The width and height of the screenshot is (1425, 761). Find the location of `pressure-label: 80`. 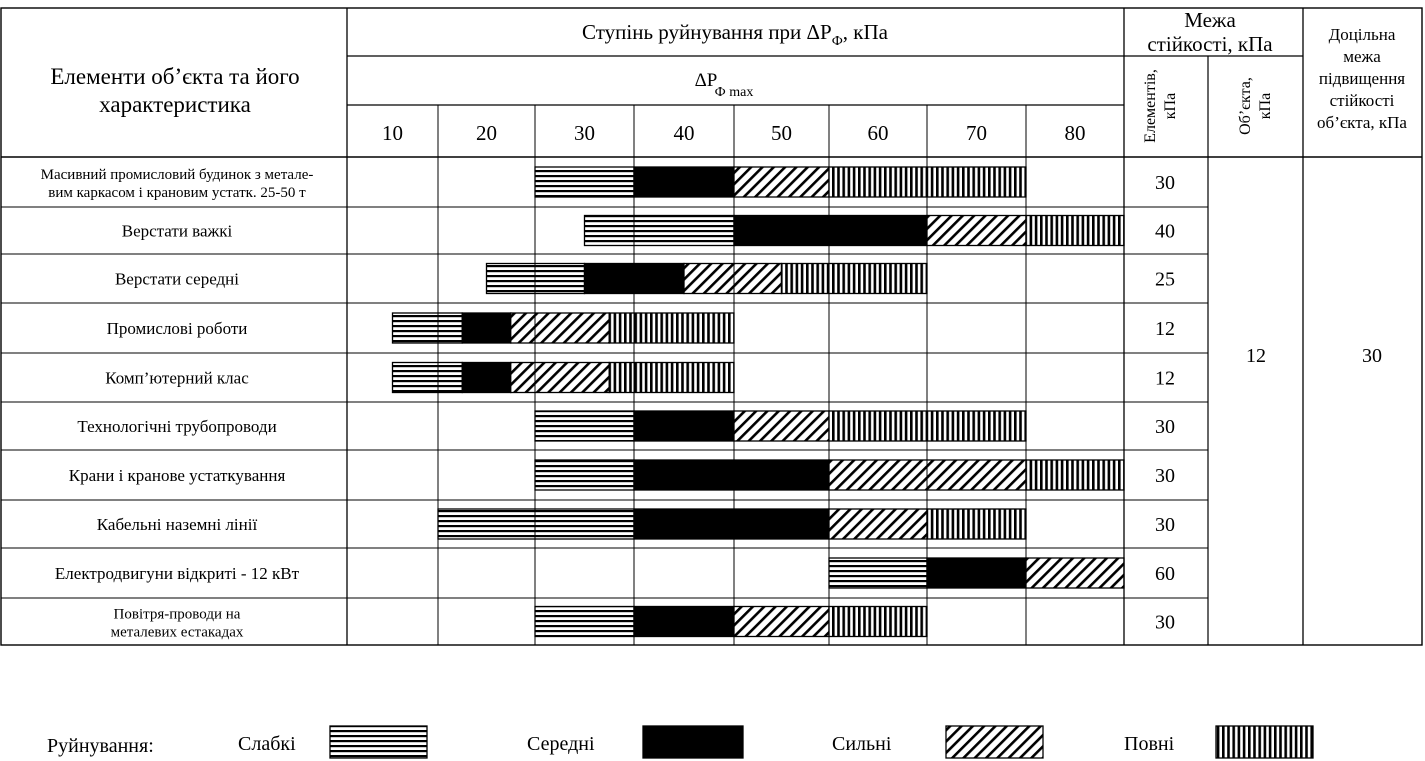

pressure-label: 80 is located at coordinates (1075, 133).